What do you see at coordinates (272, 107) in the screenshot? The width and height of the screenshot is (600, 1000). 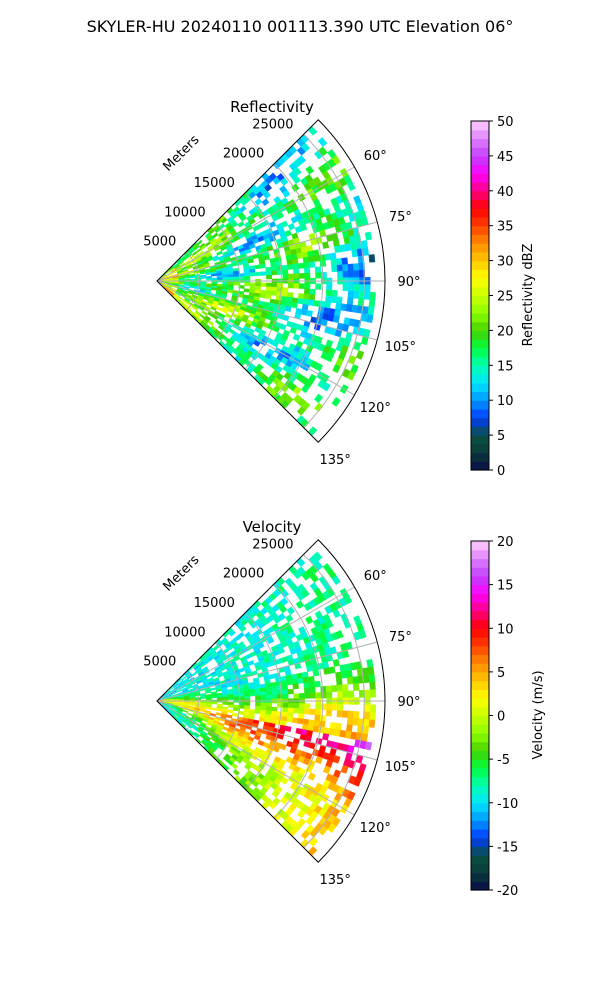 I see `reflectivity-title: Reflectivity` at bounding box center [272, 107].